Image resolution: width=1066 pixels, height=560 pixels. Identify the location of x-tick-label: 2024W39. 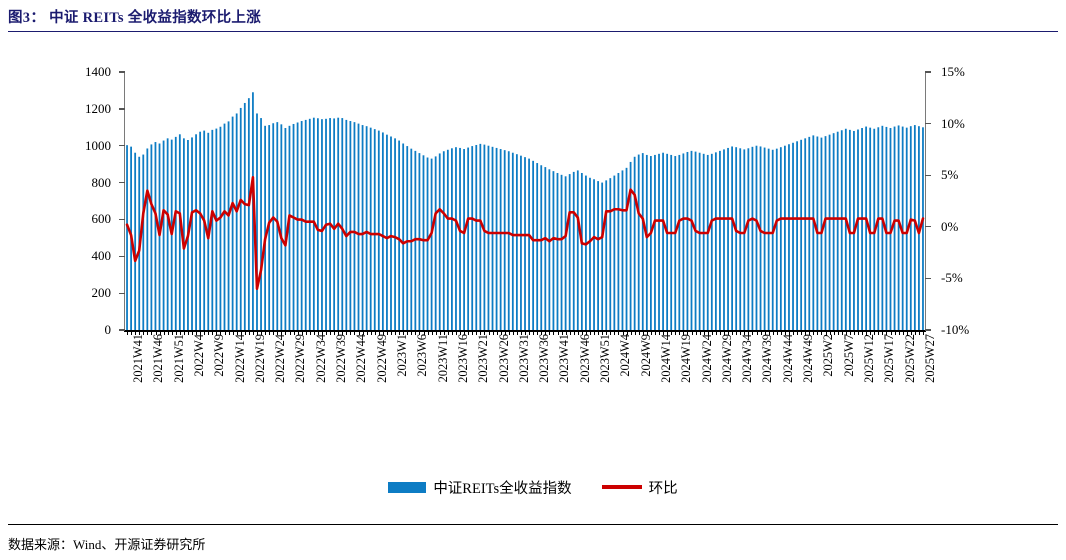
(767, 358).